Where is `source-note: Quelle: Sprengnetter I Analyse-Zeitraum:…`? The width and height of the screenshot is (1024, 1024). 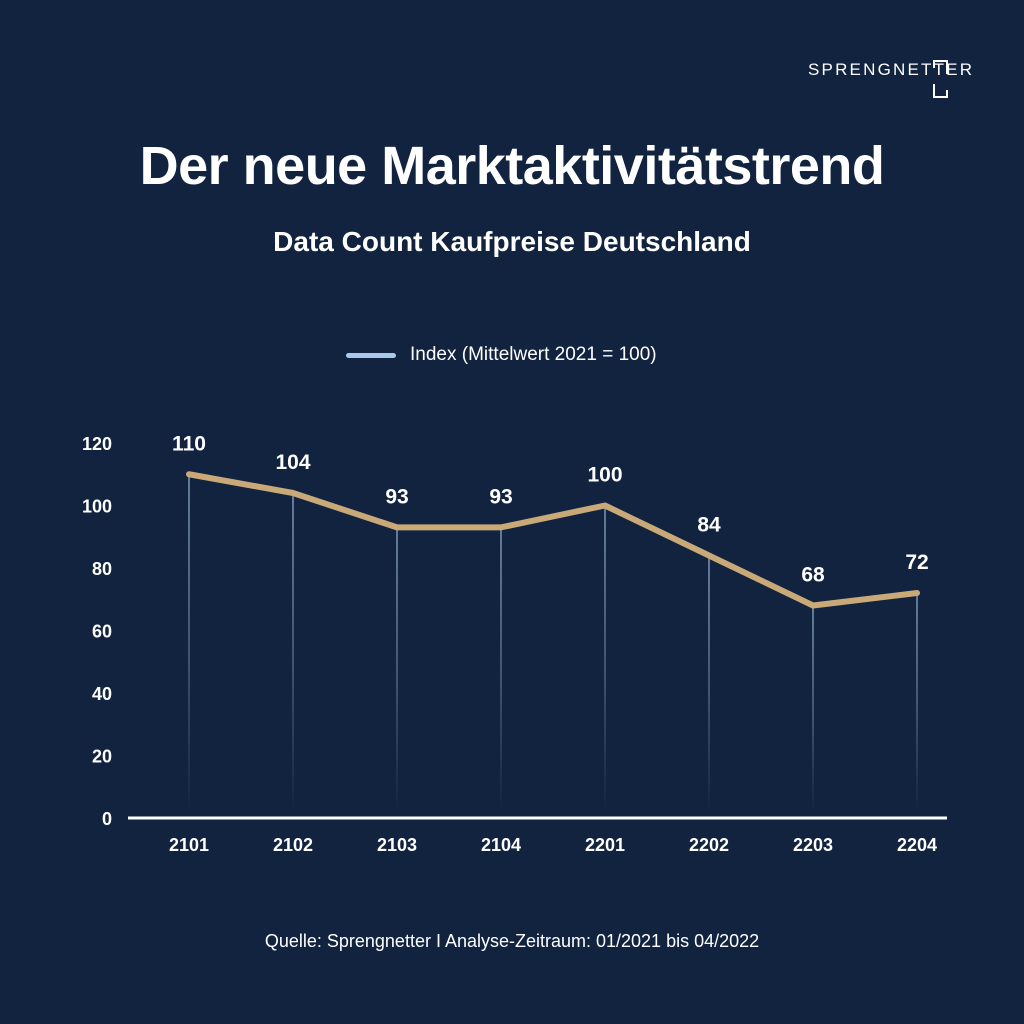
source-note: Quelle: Sprengnetter I Analyse-Zeitraum:… is located at coordinates (512, 941).